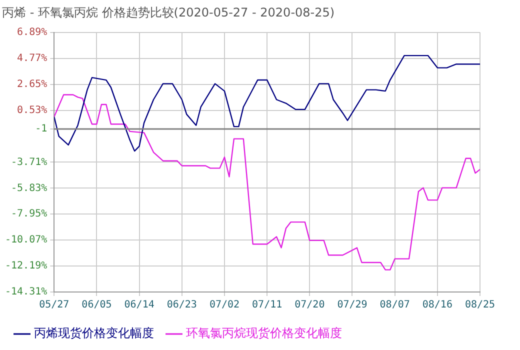 Image resolution: width=520 pixels, height=350 pixels. I want to click on y-tick-label: -7.95%, so click(29, 214).